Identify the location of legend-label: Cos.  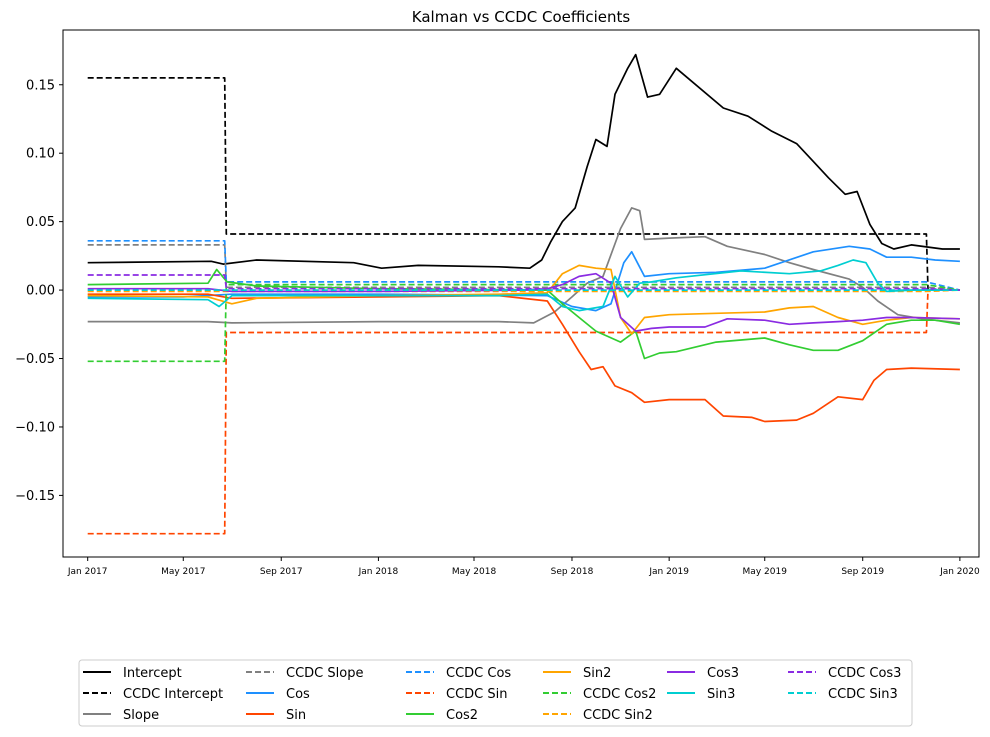
(298, 694).